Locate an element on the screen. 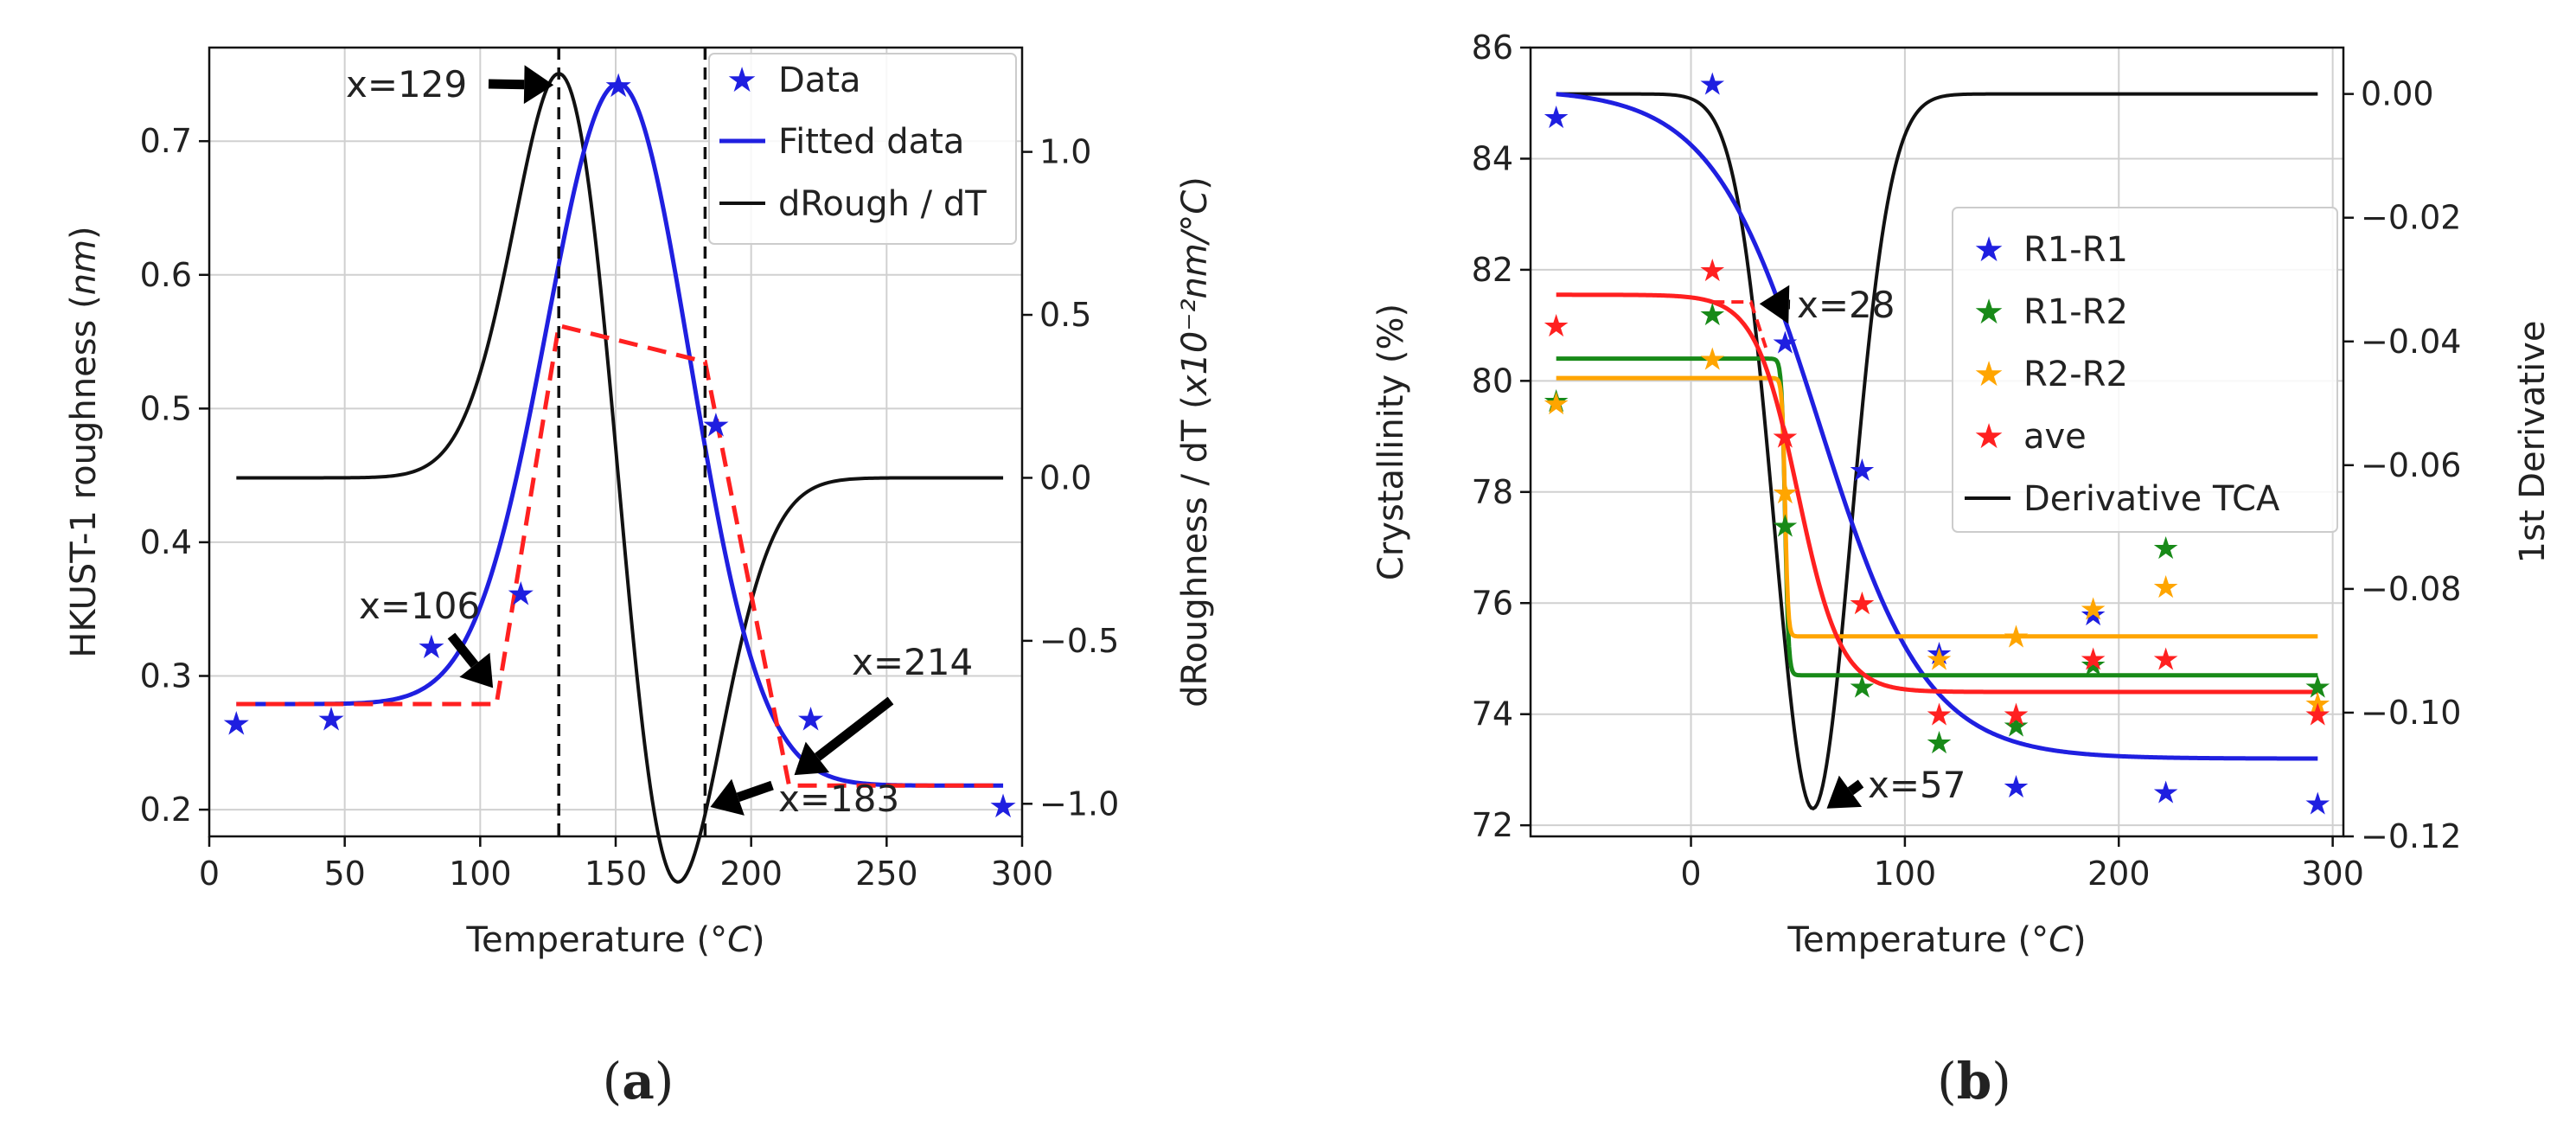 The width and height of the screenshot is (2576, 1127). a-arrow-129-head is located at coordinates (538, 85).